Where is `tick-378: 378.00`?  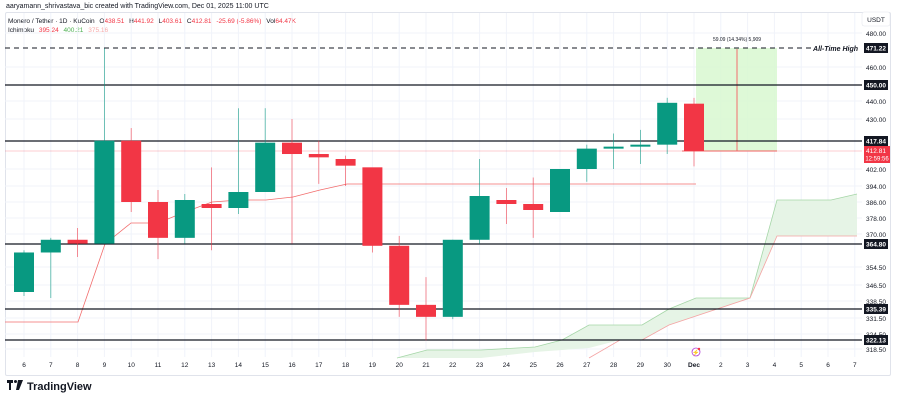 tick-378: 378.00 is located at coordinates (876, 219).